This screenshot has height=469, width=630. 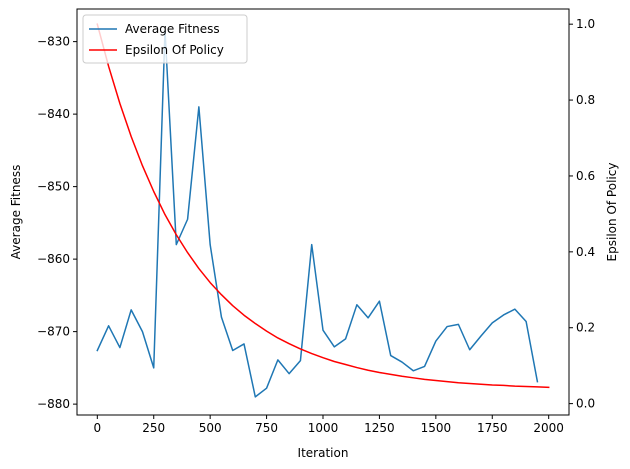 What do you see at coordinates (323, 428) in the screenshot?
I see `x-tick-label: 1000` at bounding box center [323, 428].